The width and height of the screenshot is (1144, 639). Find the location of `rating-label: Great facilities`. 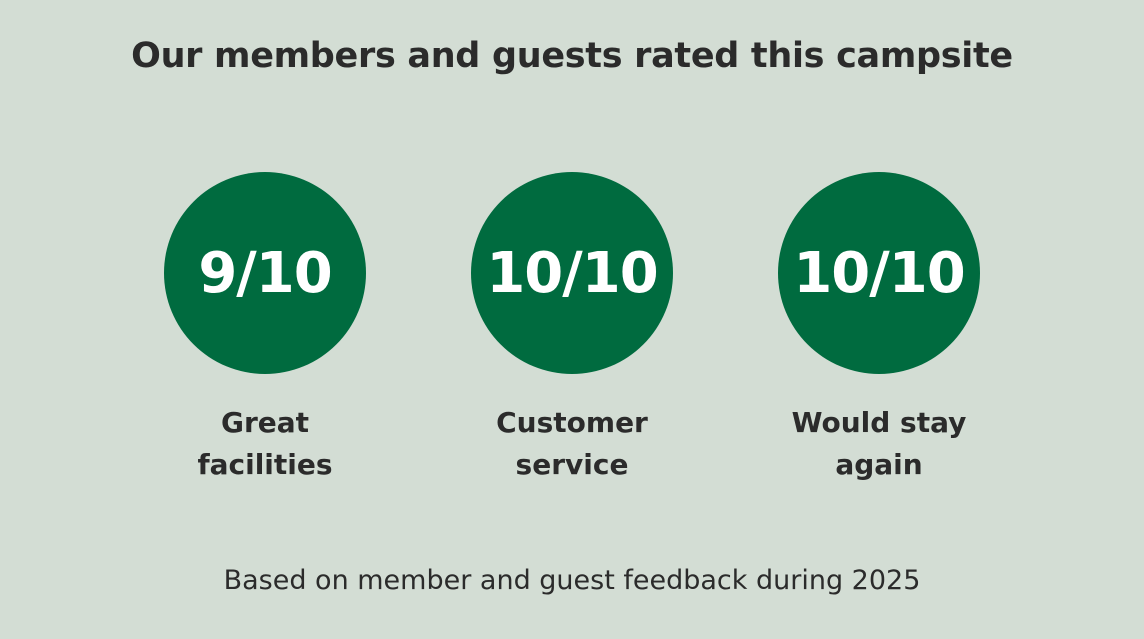

rating-label: Great facilities is located at coordinates (265, 444).